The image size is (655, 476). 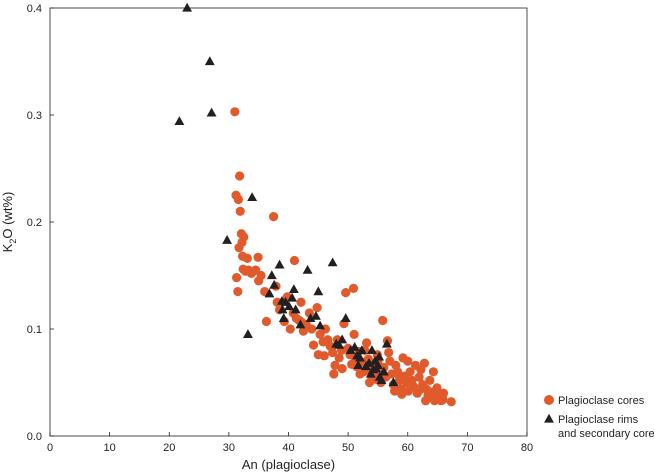 I want to click on y-axis-title: K2O (wt%), so click(x=9, y=222).